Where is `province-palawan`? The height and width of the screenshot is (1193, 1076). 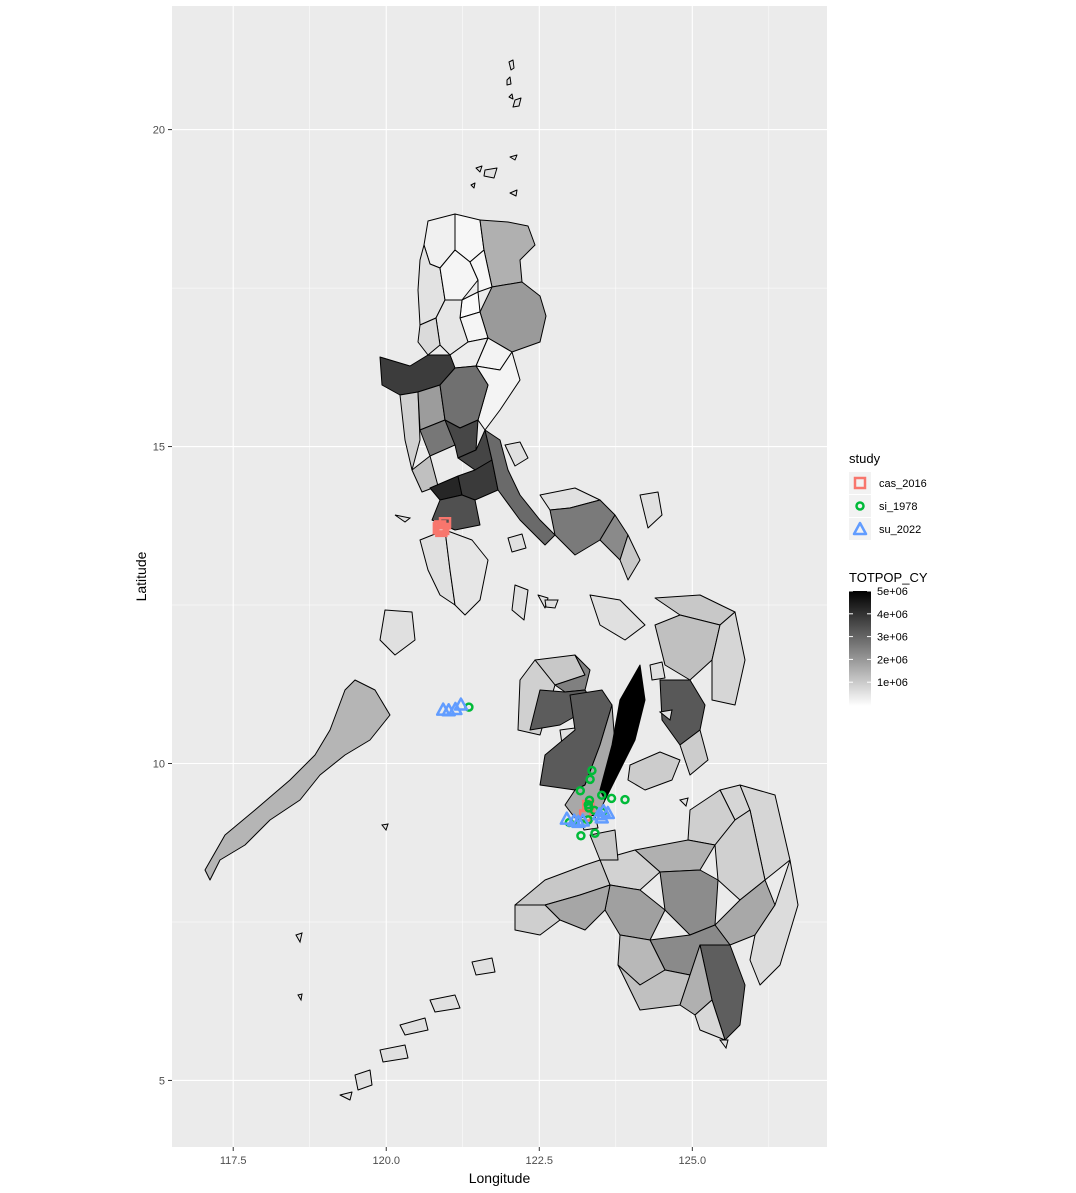
province-palawan is located at coordinates (297, 780).